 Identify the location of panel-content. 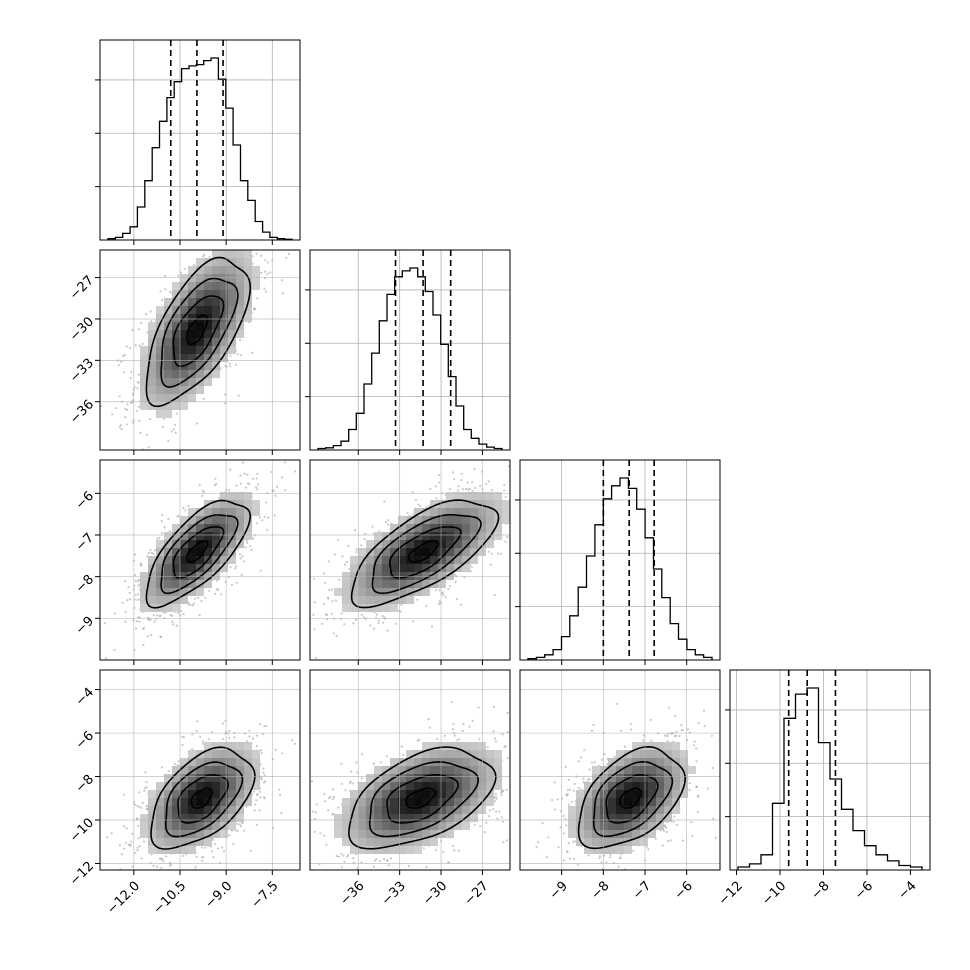
(626, 789).